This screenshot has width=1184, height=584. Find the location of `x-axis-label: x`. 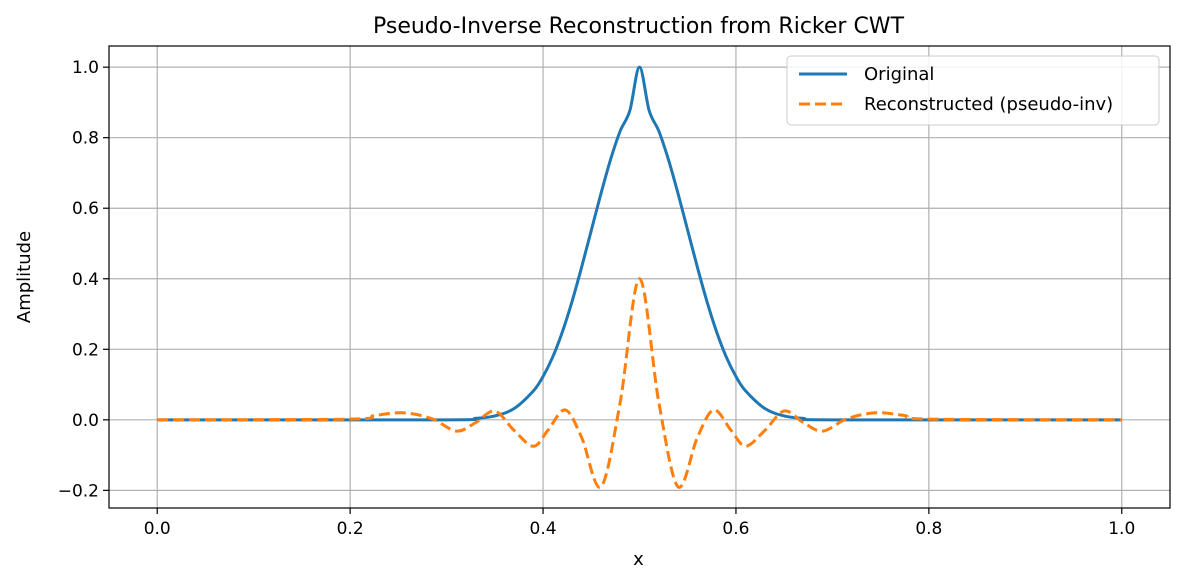

x-axis-label: x is located at coordinates (638, 559).